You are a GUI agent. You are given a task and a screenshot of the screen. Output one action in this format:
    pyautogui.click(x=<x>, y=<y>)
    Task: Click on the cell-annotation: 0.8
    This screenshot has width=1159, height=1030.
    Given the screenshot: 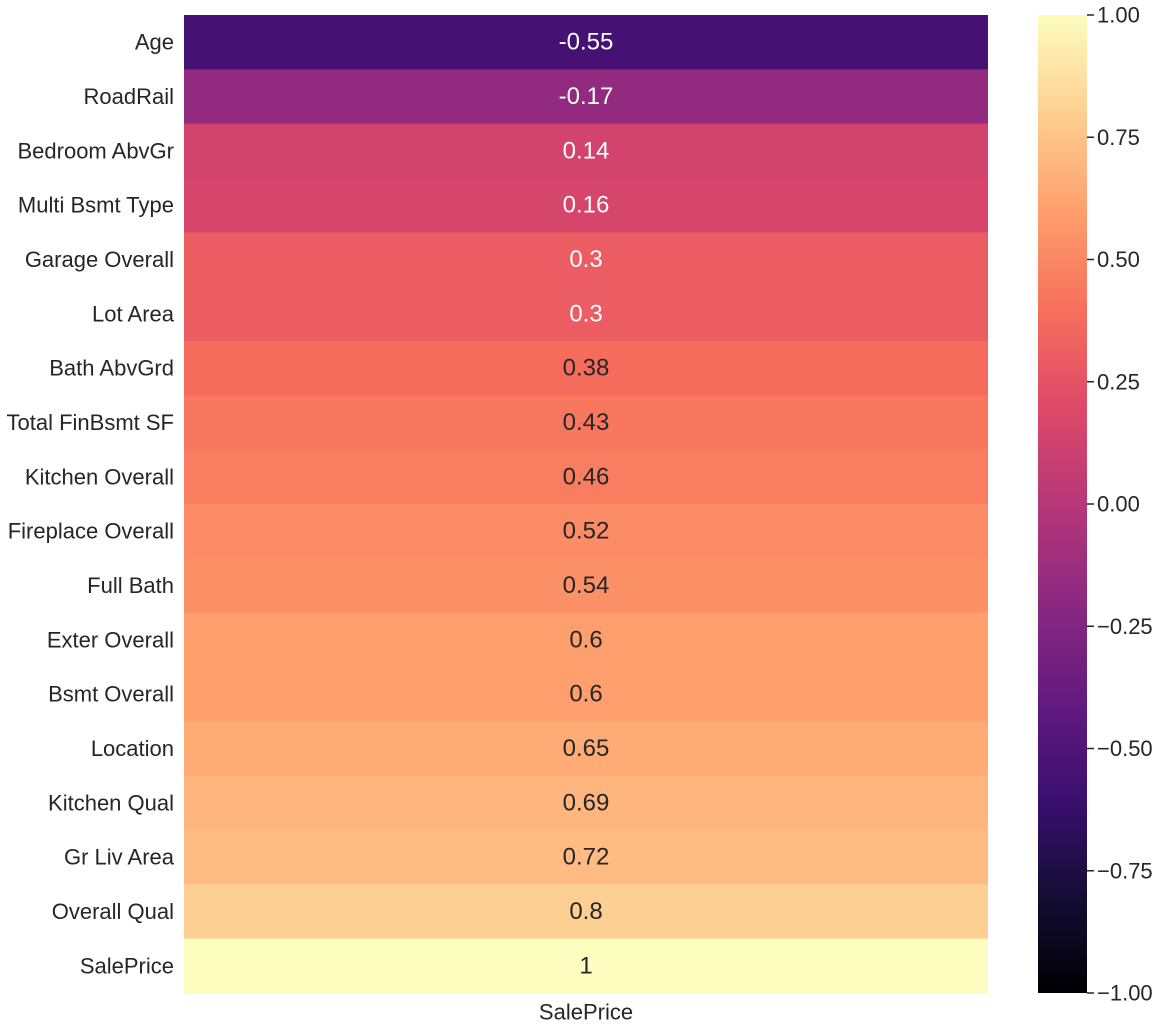 What is the action you would take?
    pyautogui.click(x=585, y=911)
    